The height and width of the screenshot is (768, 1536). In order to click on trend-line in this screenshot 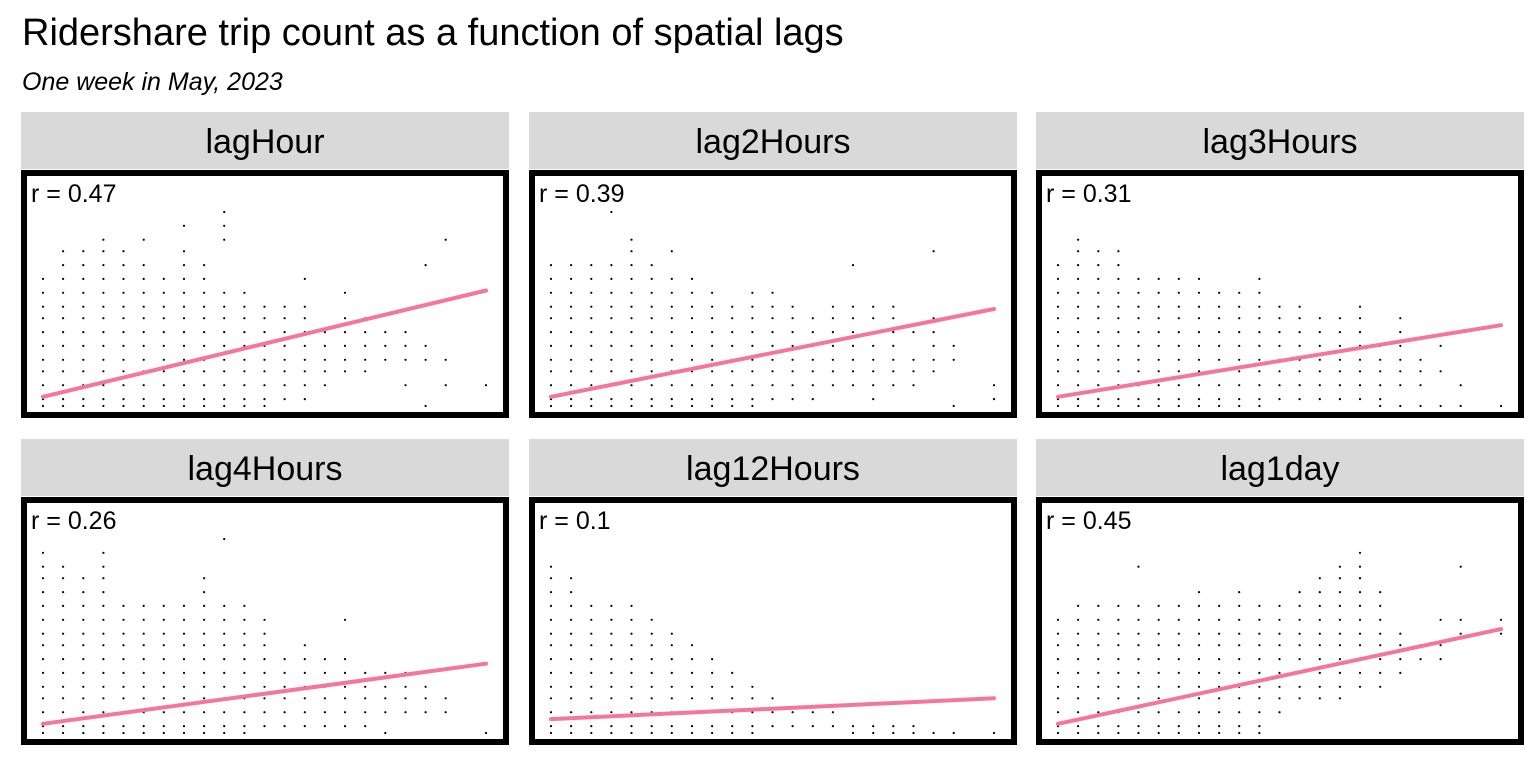, I will do `click(264, 693)`.